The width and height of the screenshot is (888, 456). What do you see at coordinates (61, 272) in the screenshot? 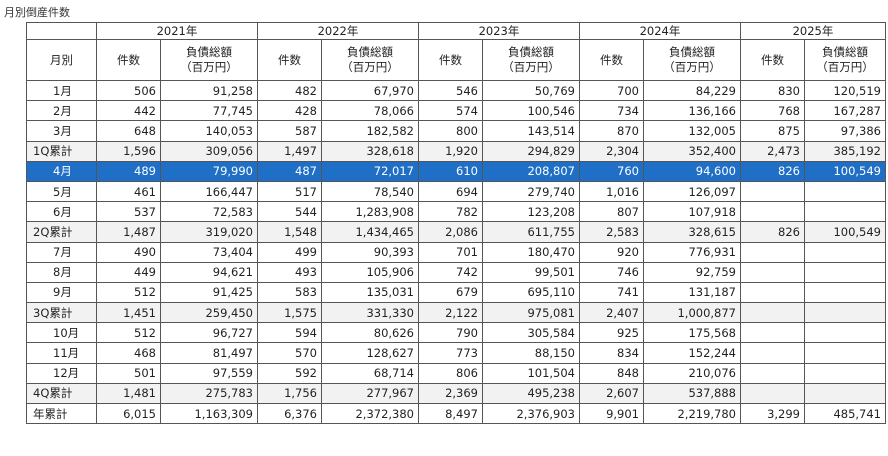
I see `row-label: 8月` at bounding box center [61, 272].